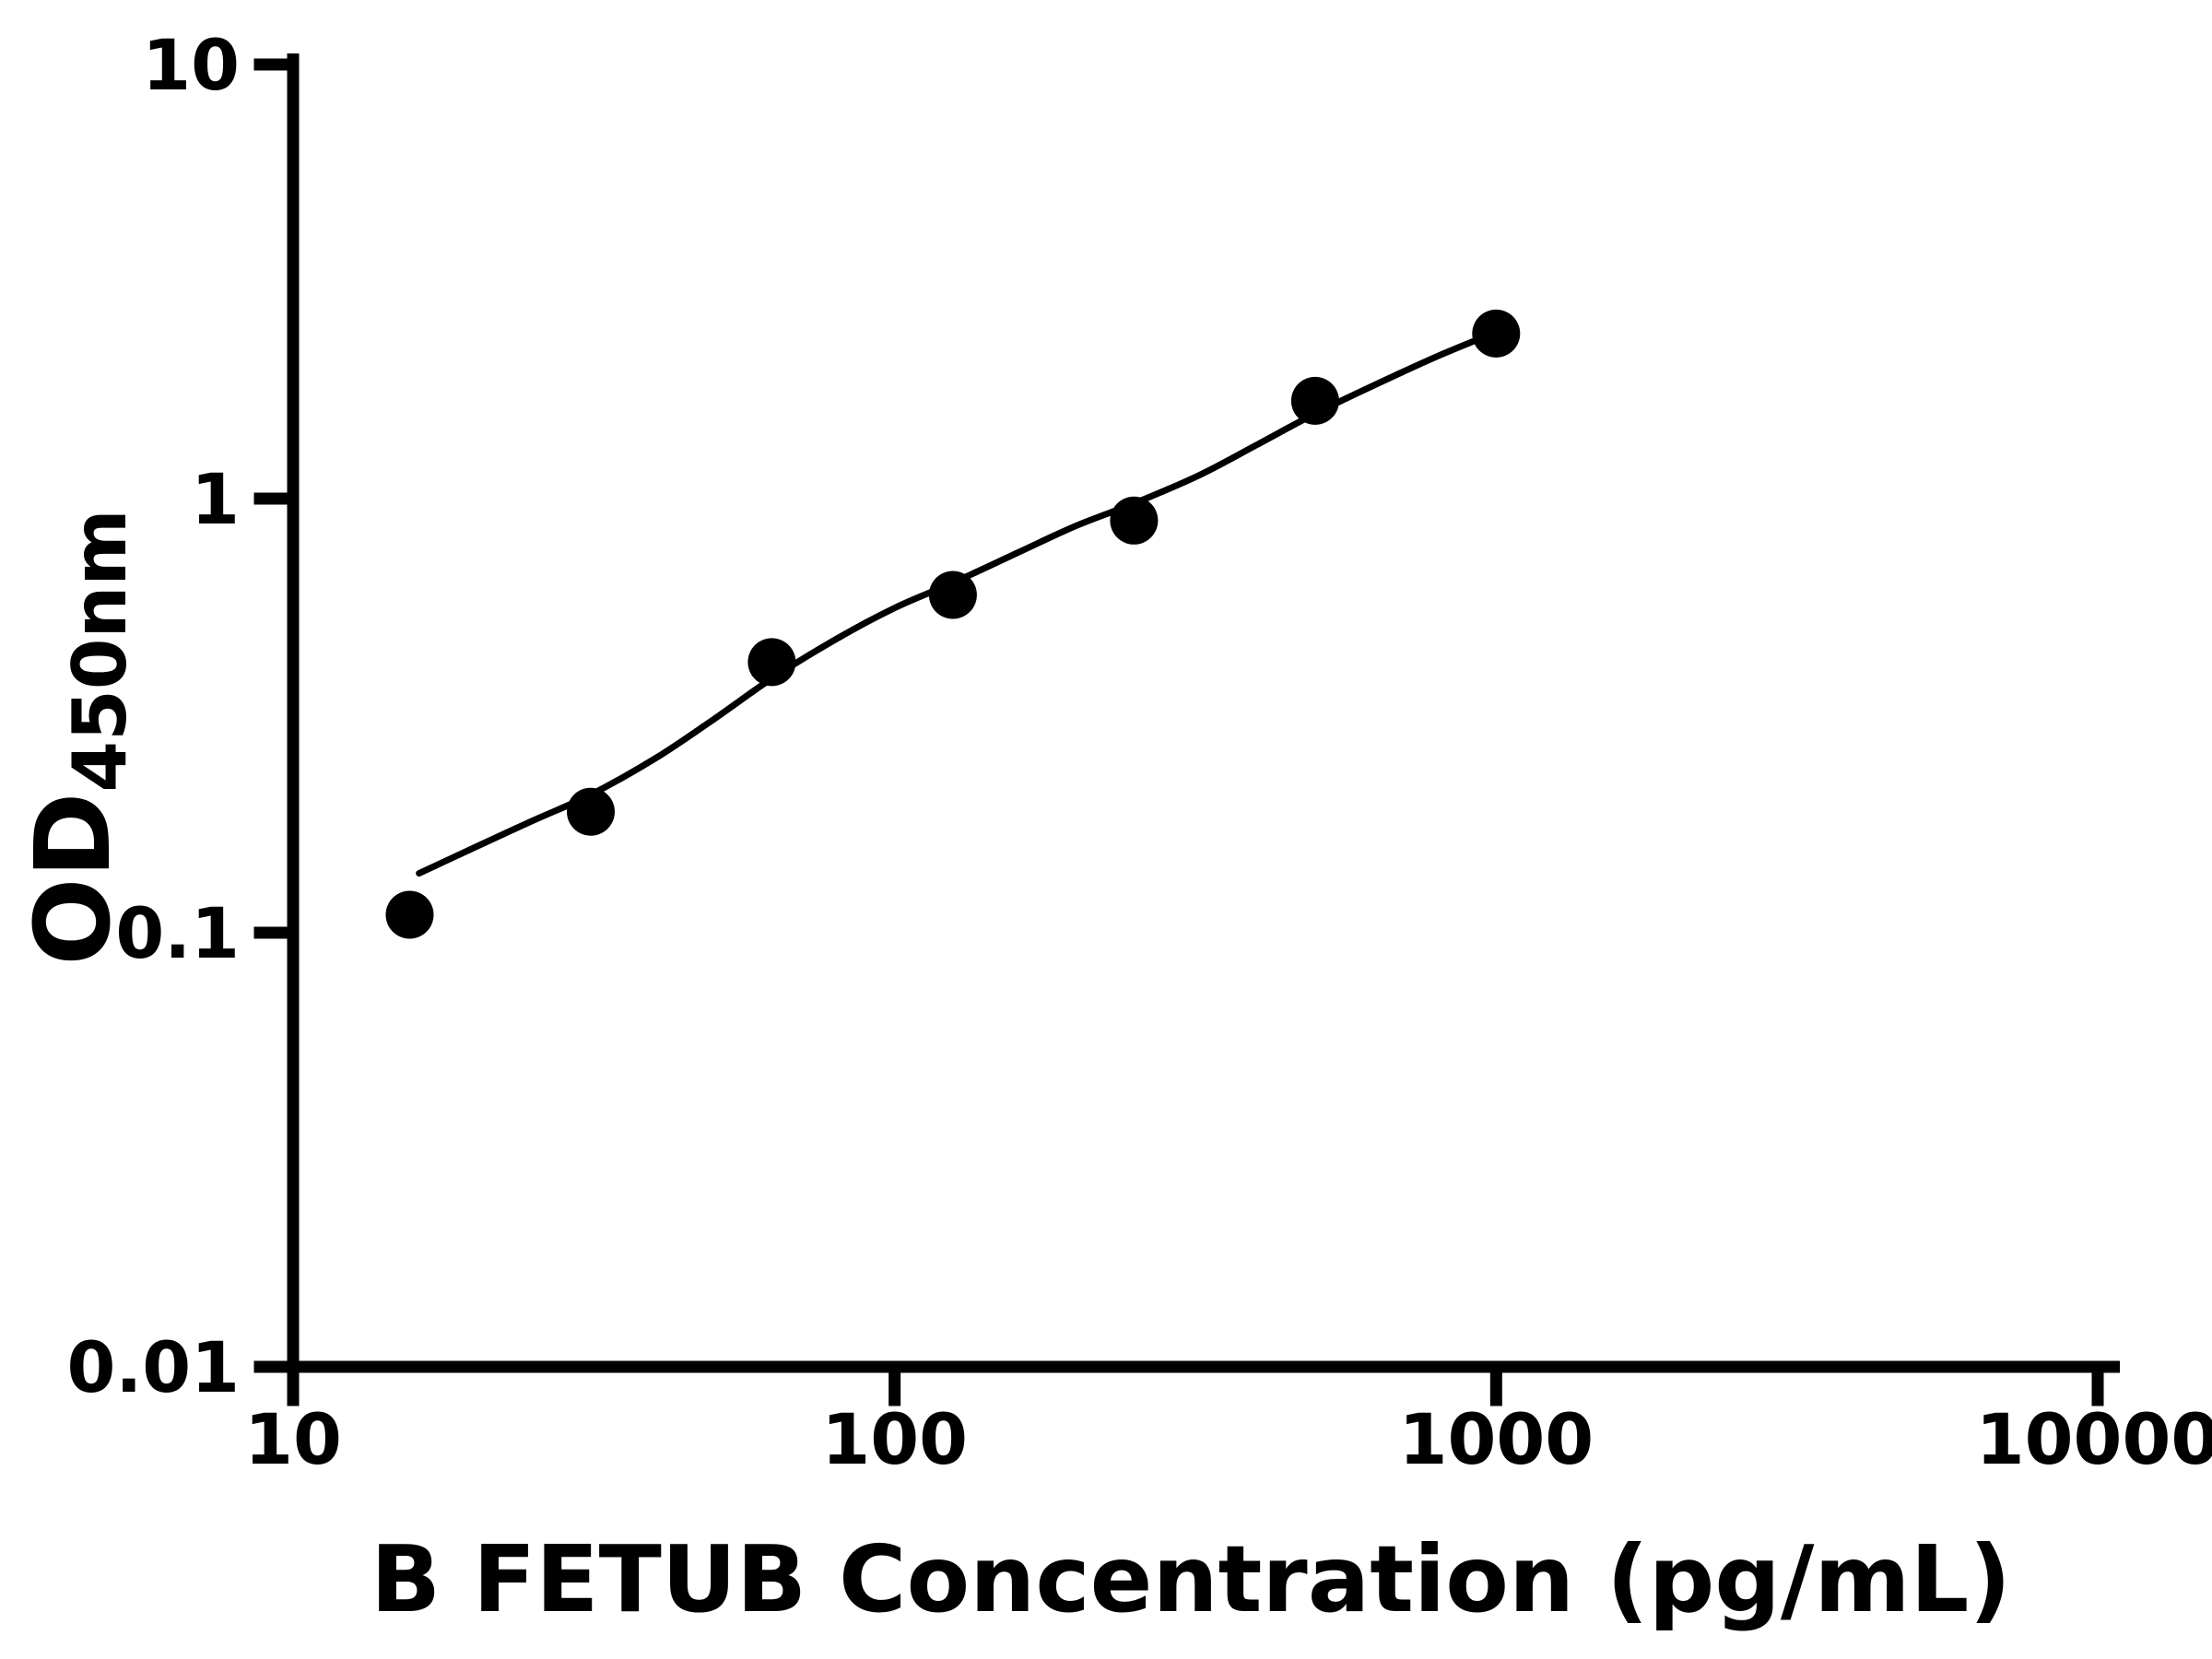 This screenshot has width=2212, height=1659. What do you see at coordinates (74, 879) in the screenshot?
I see `y-axis-label-main: OD` at bounding box center [74, 879].